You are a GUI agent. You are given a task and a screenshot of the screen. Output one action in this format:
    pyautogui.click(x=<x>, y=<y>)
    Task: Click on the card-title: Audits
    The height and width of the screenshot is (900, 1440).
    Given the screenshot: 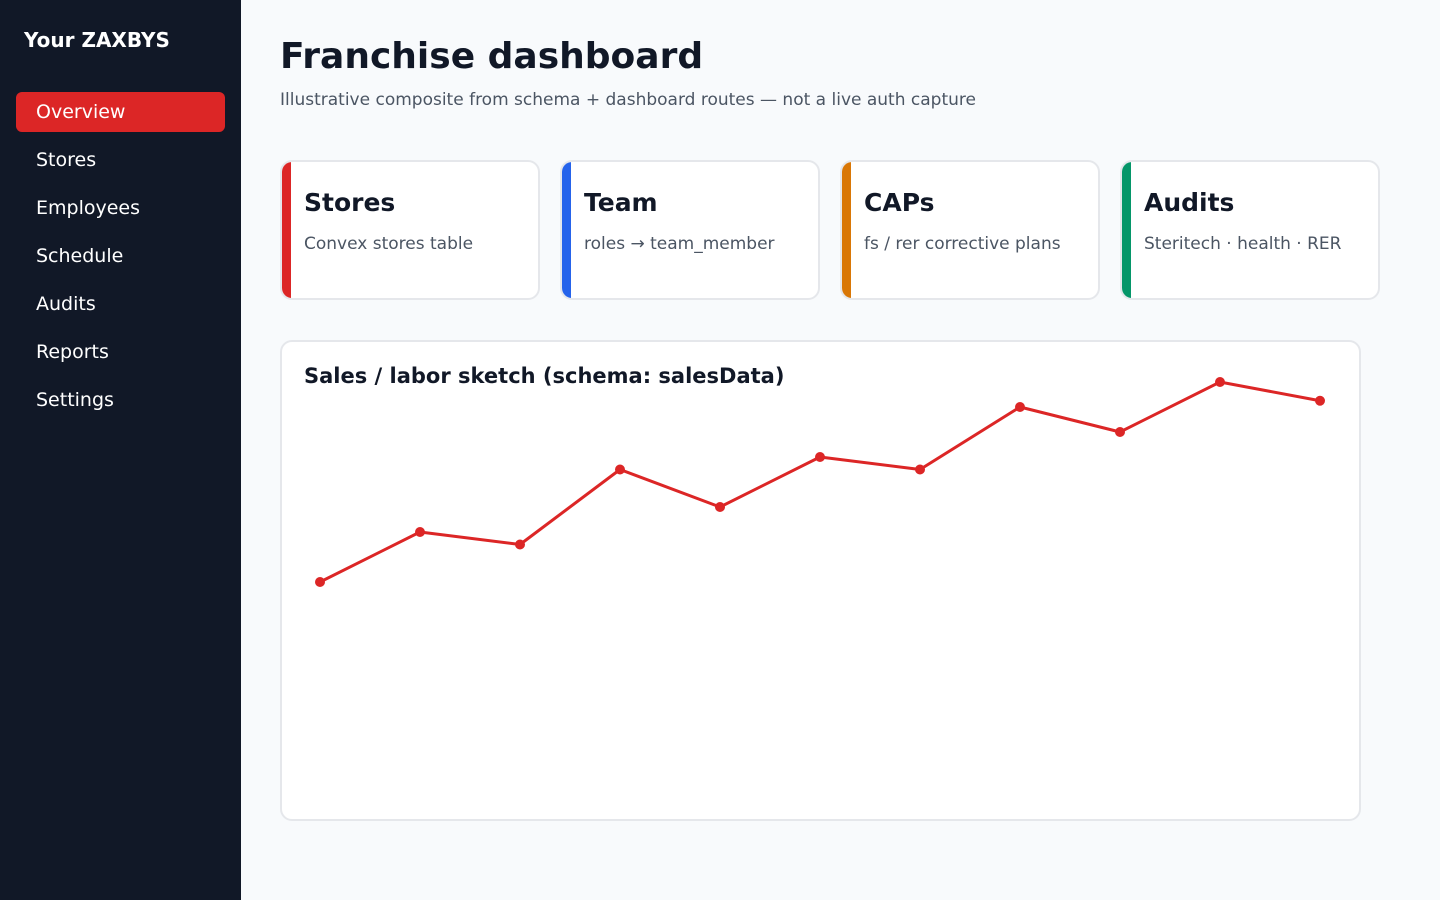 What is the action you would take?
    pyautogui.click(x=1189, y=202)
    